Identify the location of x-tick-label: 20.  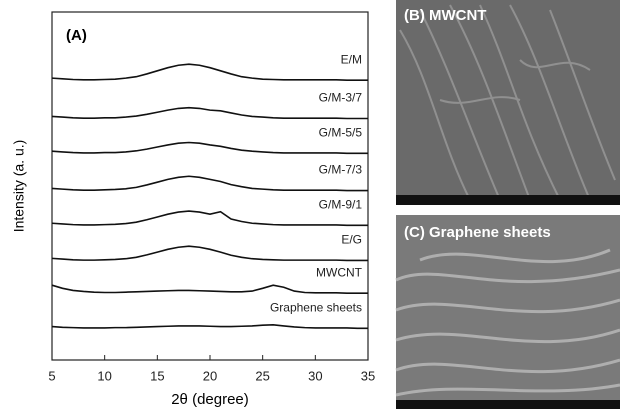
(210, 375).